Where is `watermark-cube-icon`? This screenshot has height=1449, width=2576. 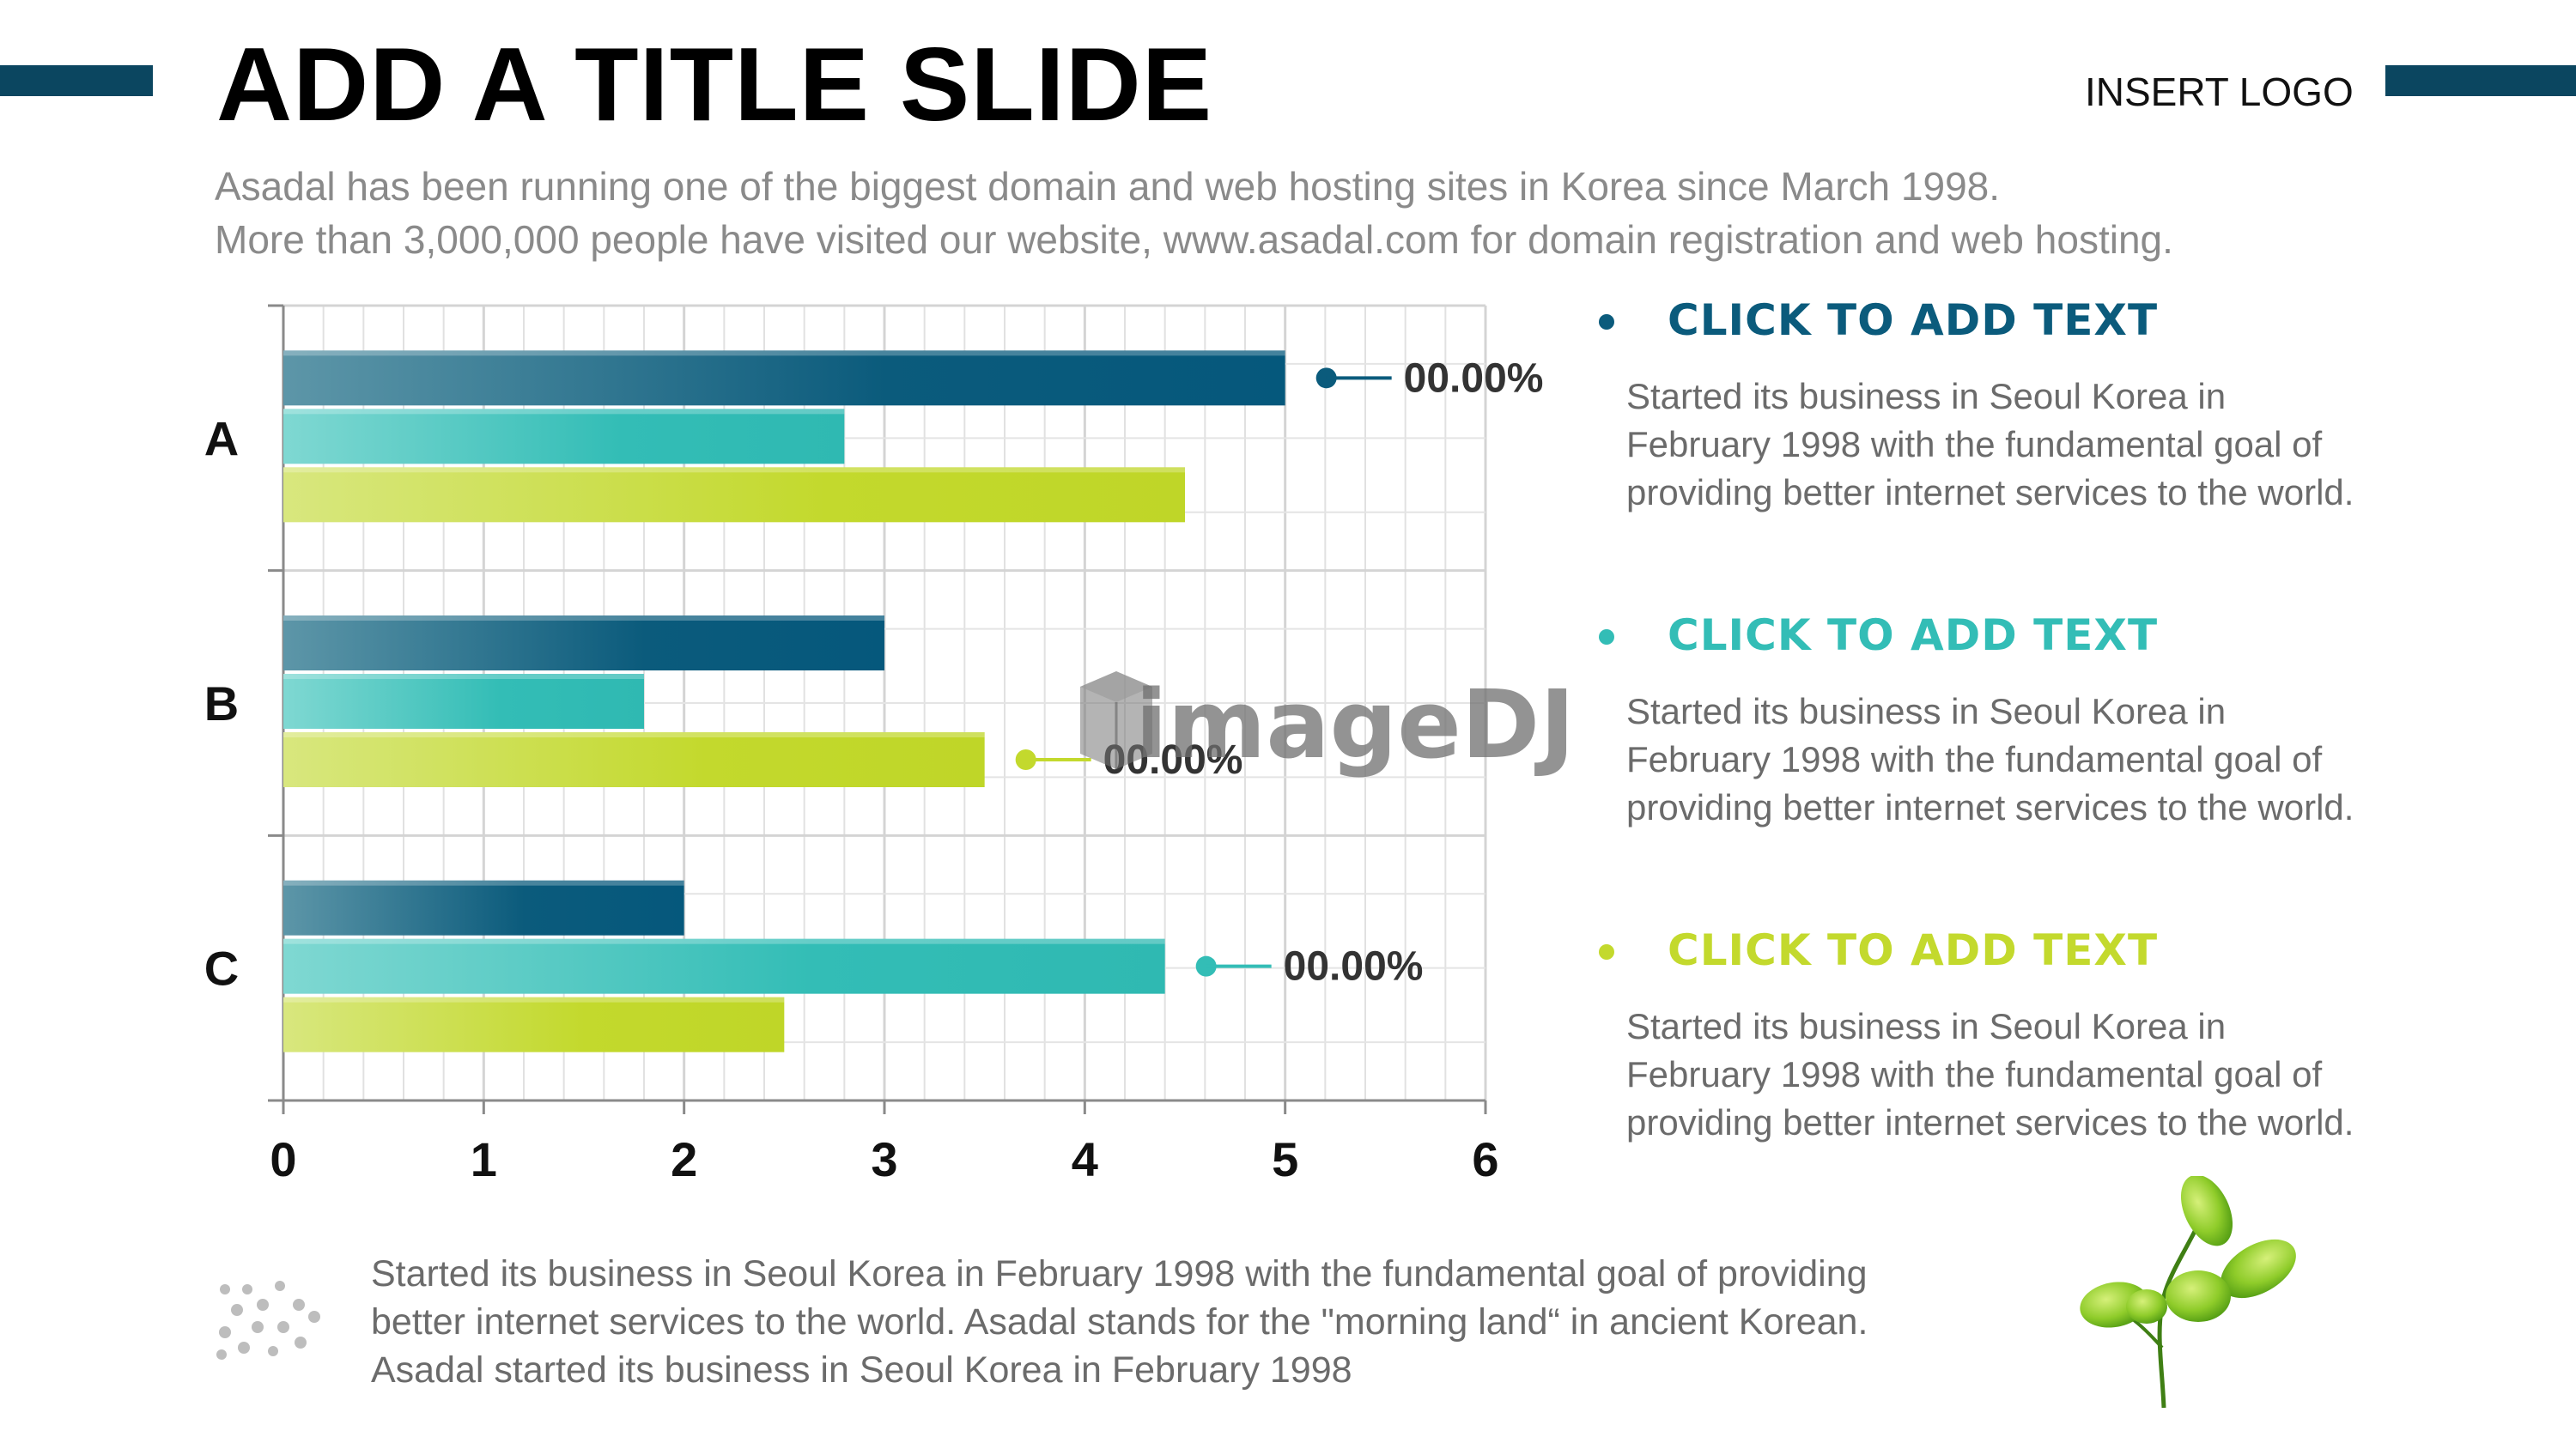 watermark-cube-icon is located at coordinates (1116, 720).